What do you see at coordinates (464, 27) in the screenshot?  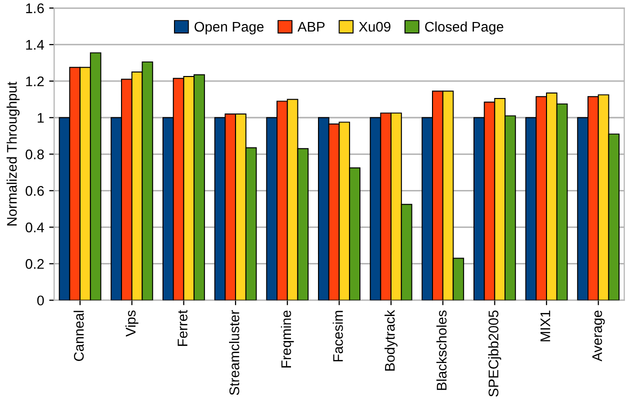 I see `legend-label: Closed Page` at bounding box center [464, 27].